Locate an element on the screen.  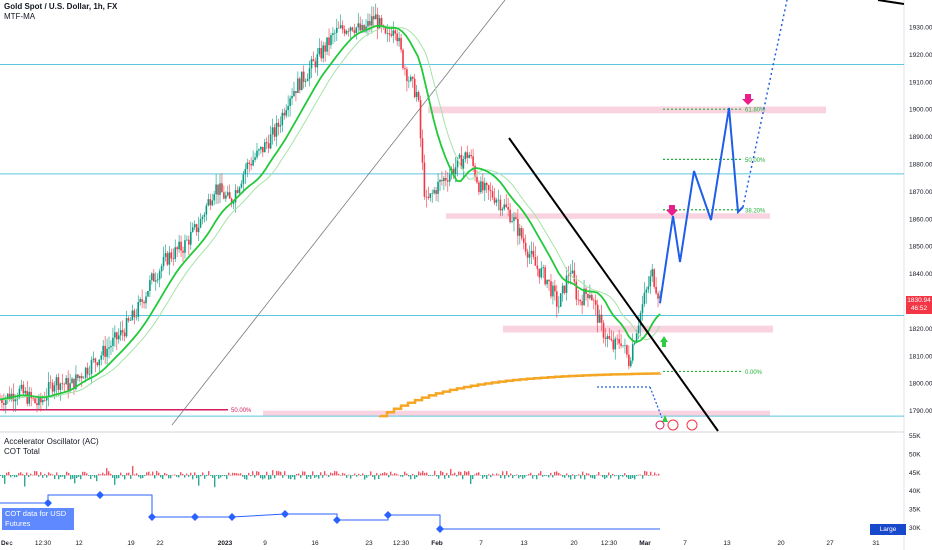
last-price-value: 1830.94 is located at coordinates (919, 300).